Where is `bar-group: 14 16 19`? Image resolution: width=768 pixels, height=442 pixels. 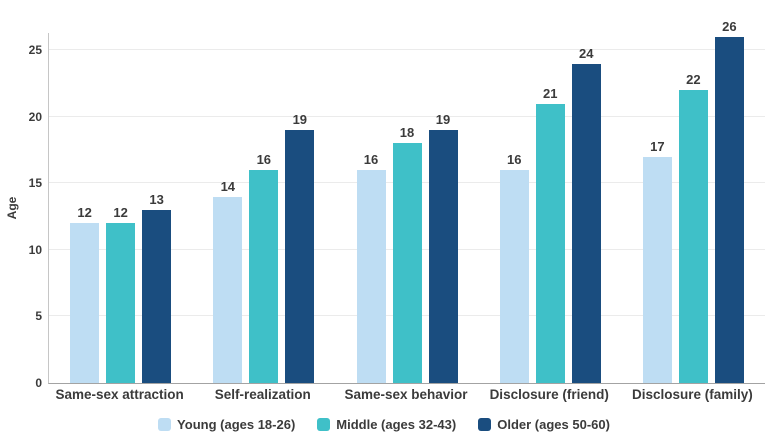 bar-group: 14 16 19 is located at coordinates (263, 208).